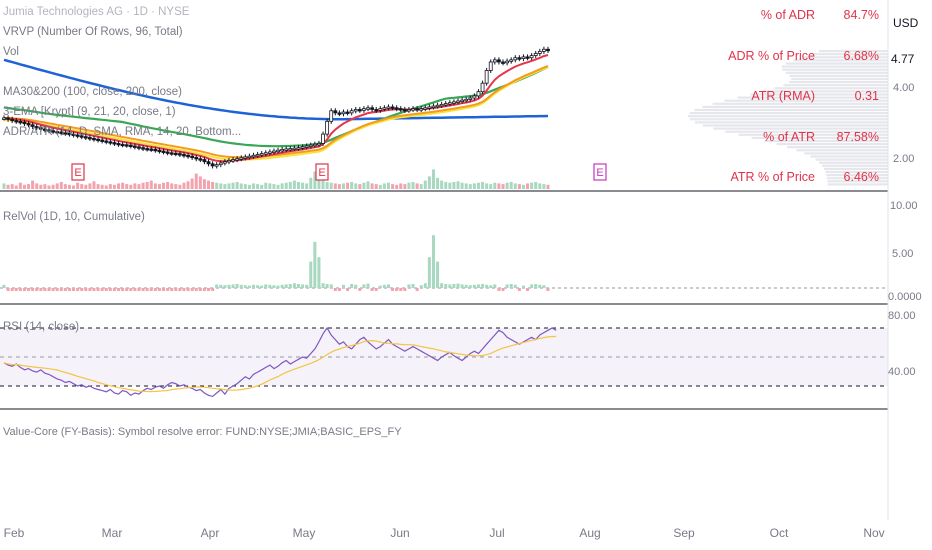  I want to click on indicator-rsi: RSI (14, close), so click(41, 327).